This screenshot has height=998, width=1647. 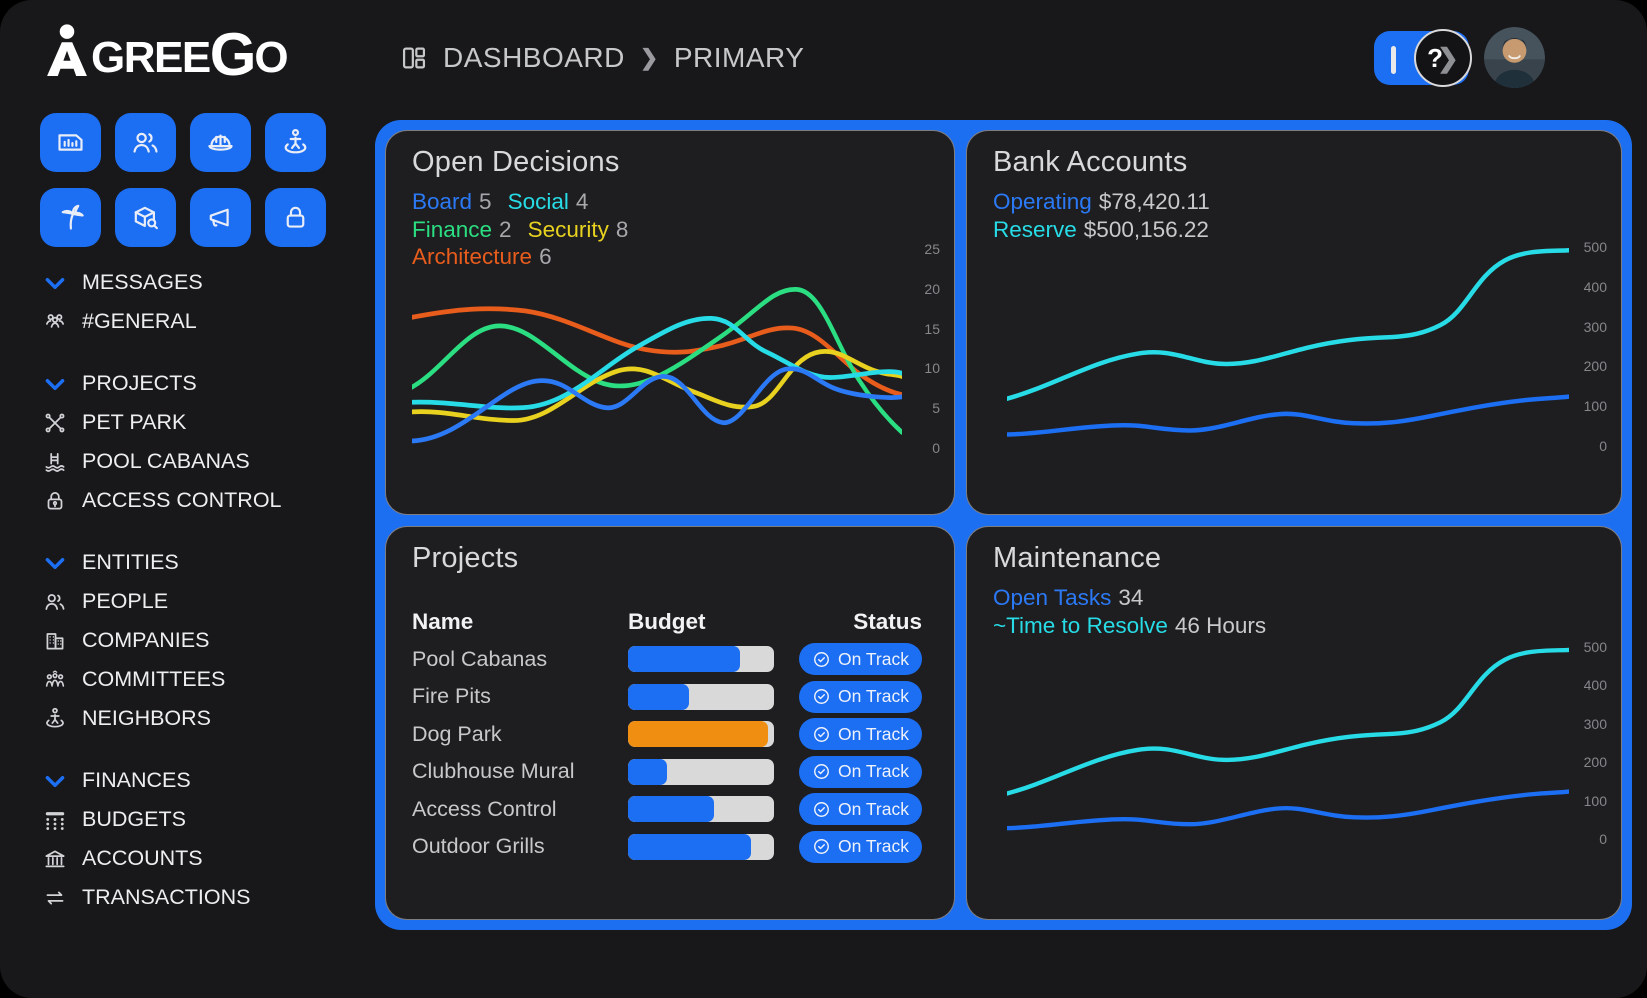 What do you see at coordinates (1595, 406) in the screenshot?
I see `y-tick: 100` at bounding box center [1595, 406].